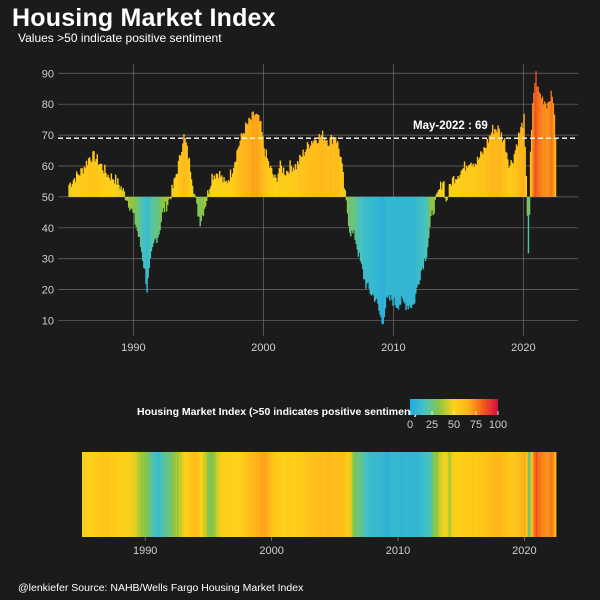 The width and height of the screenshot is (600, 600). I want to click on y-tick-label: 20, so click(48, 291).